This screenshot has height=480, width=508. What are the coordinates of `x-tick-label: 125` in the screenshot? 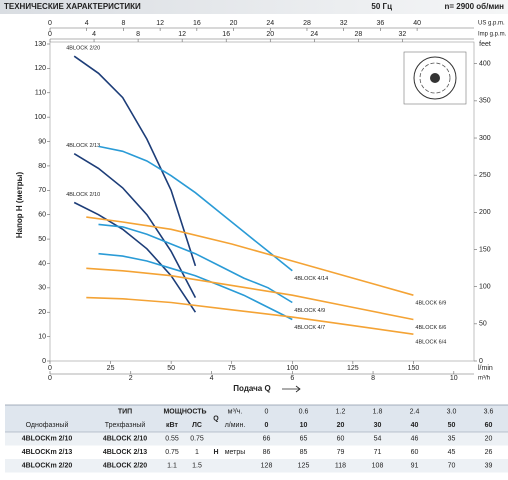 It's located at (353, 368).